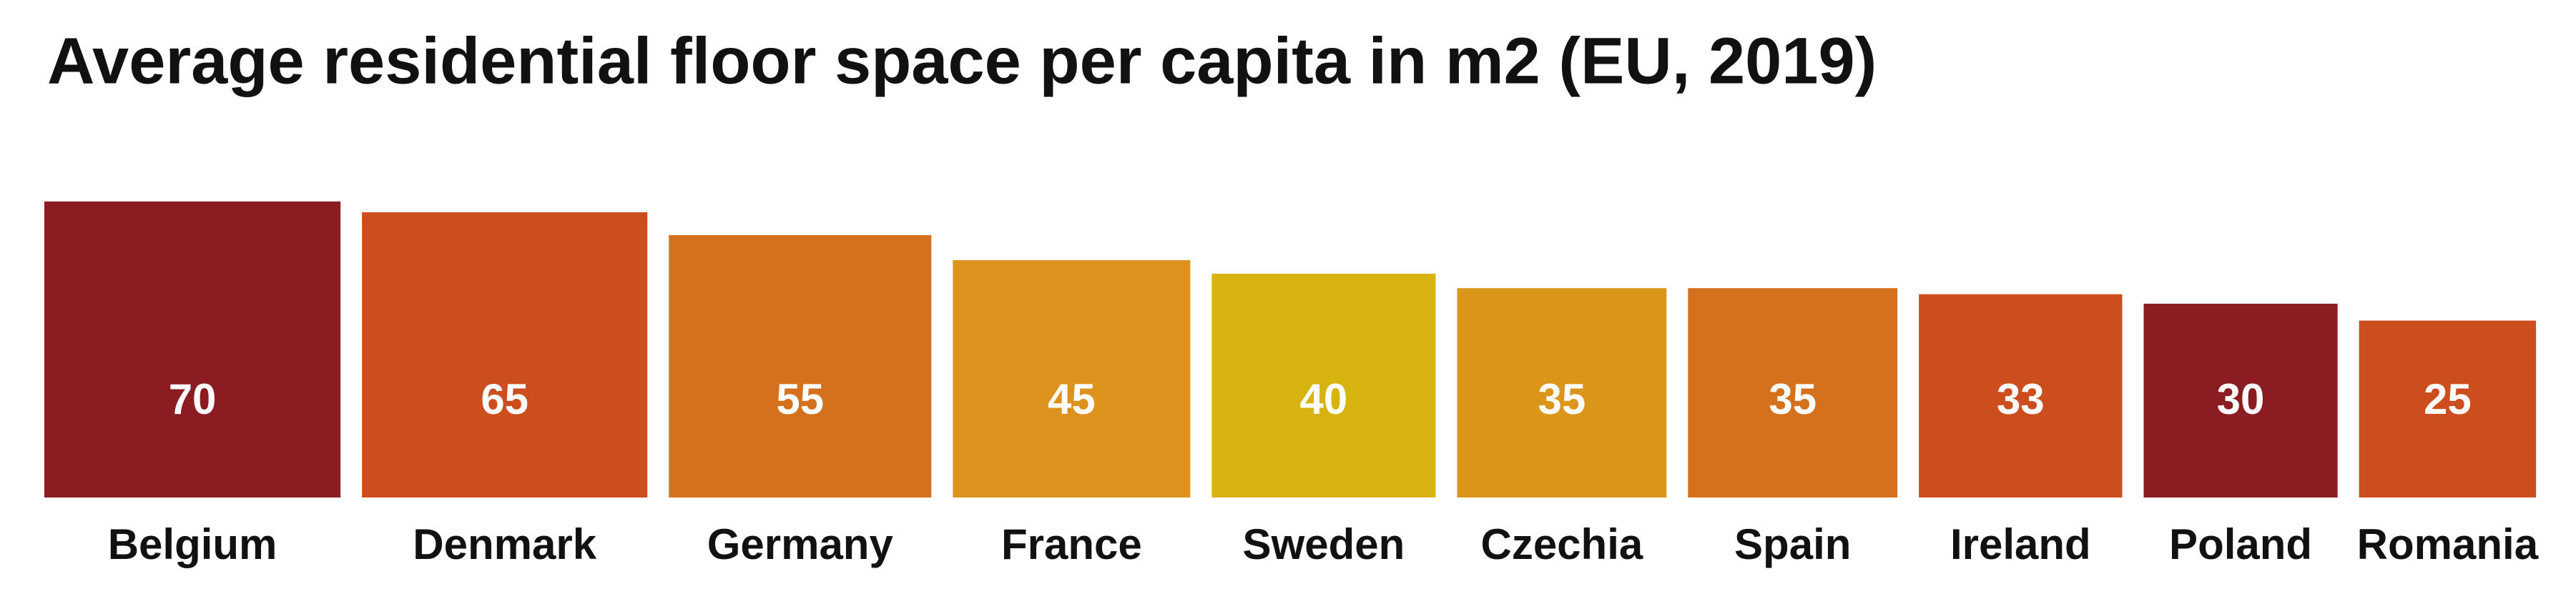  What do you see at coordinates (2241, 544) in the screenshot?
I see `x-tick-label: Poland` at bounding box center [2241, 544].